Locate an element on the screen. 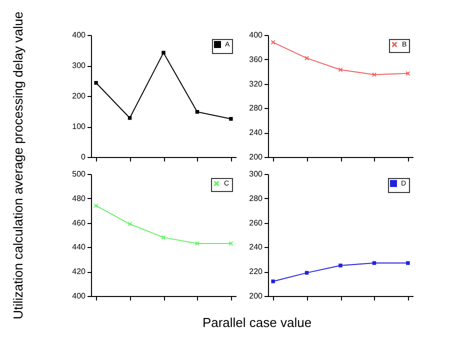 This screenshot has width=474, height=350. y-axis-title: Utilization calculation average processing delay value is located at coordinates (18, 165).